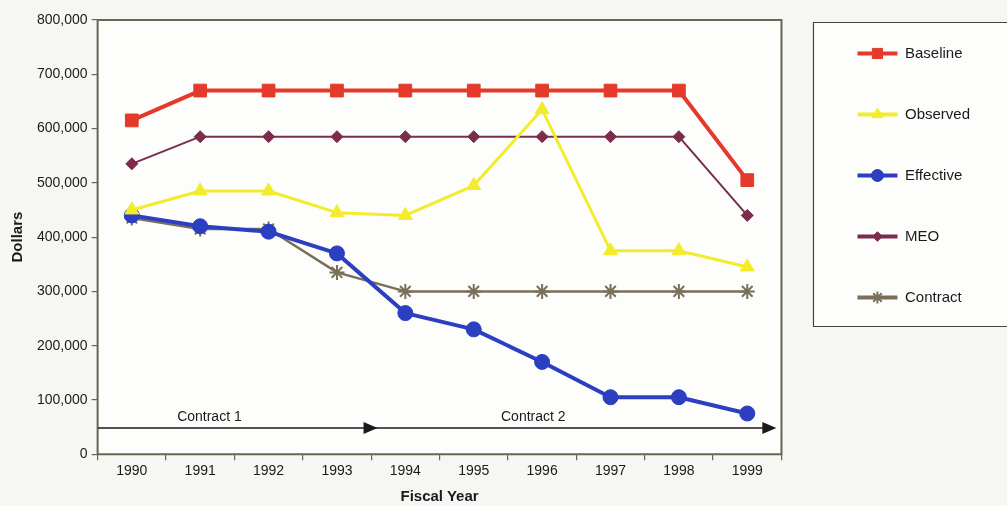  I want to click on x-tick-label: 1998, so click(679, 470).